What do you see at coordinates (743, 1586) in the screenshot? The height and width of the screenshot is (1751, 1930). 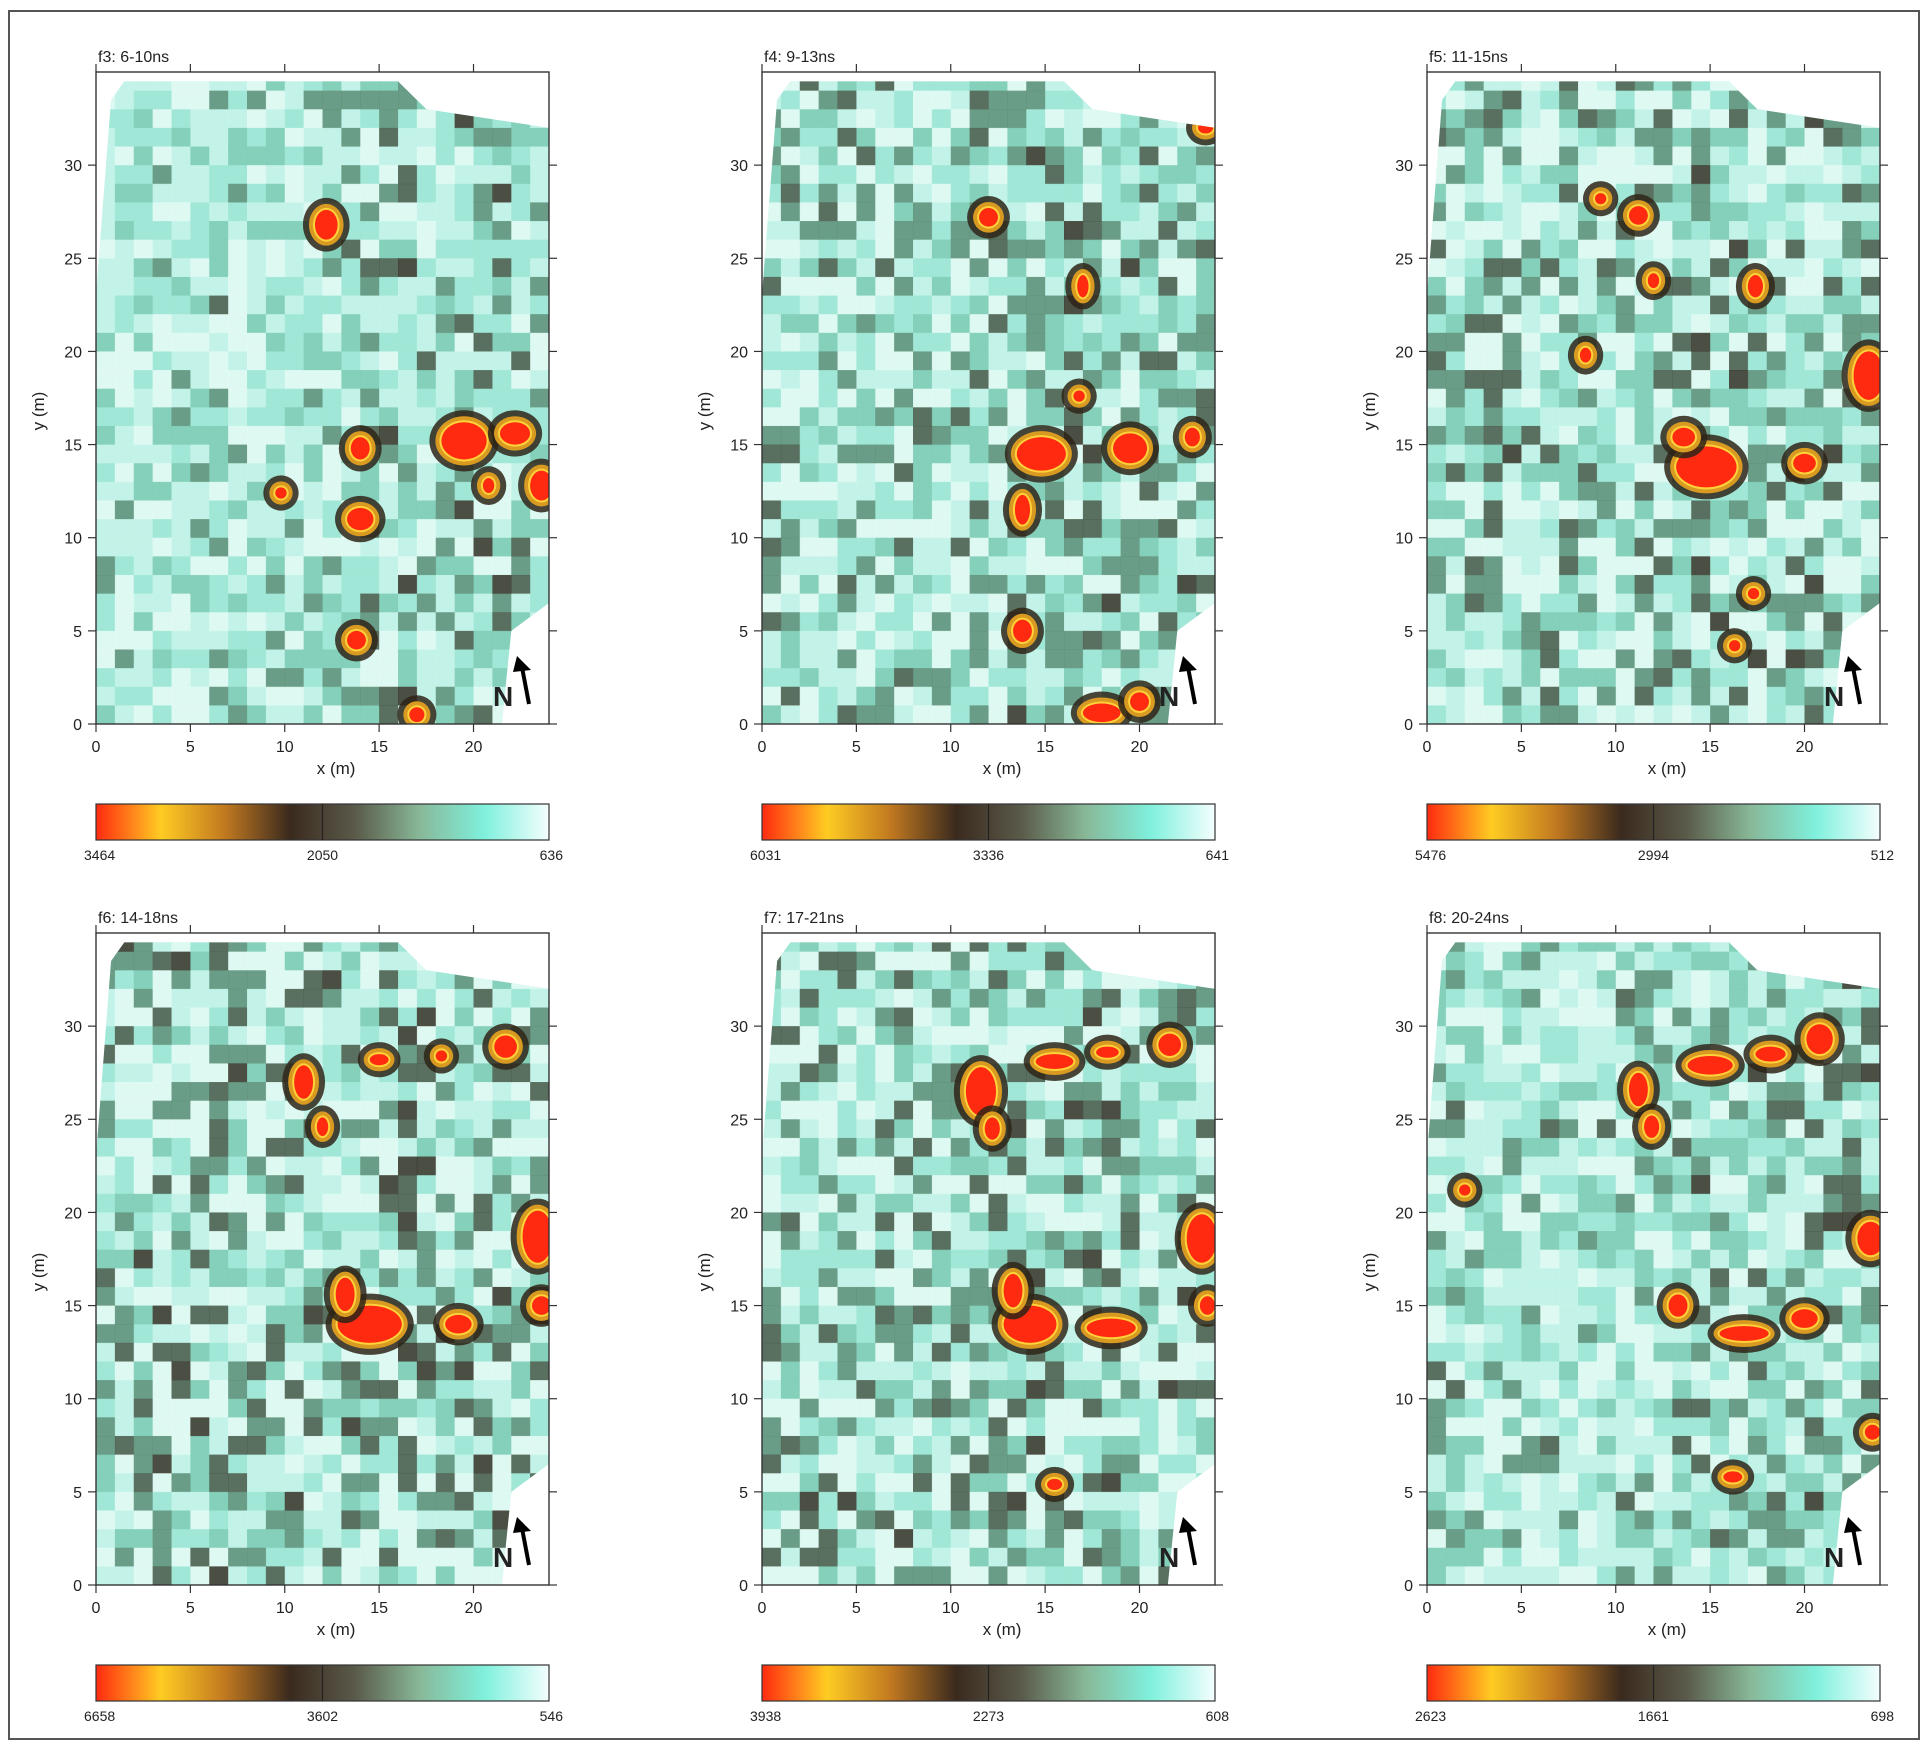 I see `y-tick-label: 0` at bounding box center [743, 1586].